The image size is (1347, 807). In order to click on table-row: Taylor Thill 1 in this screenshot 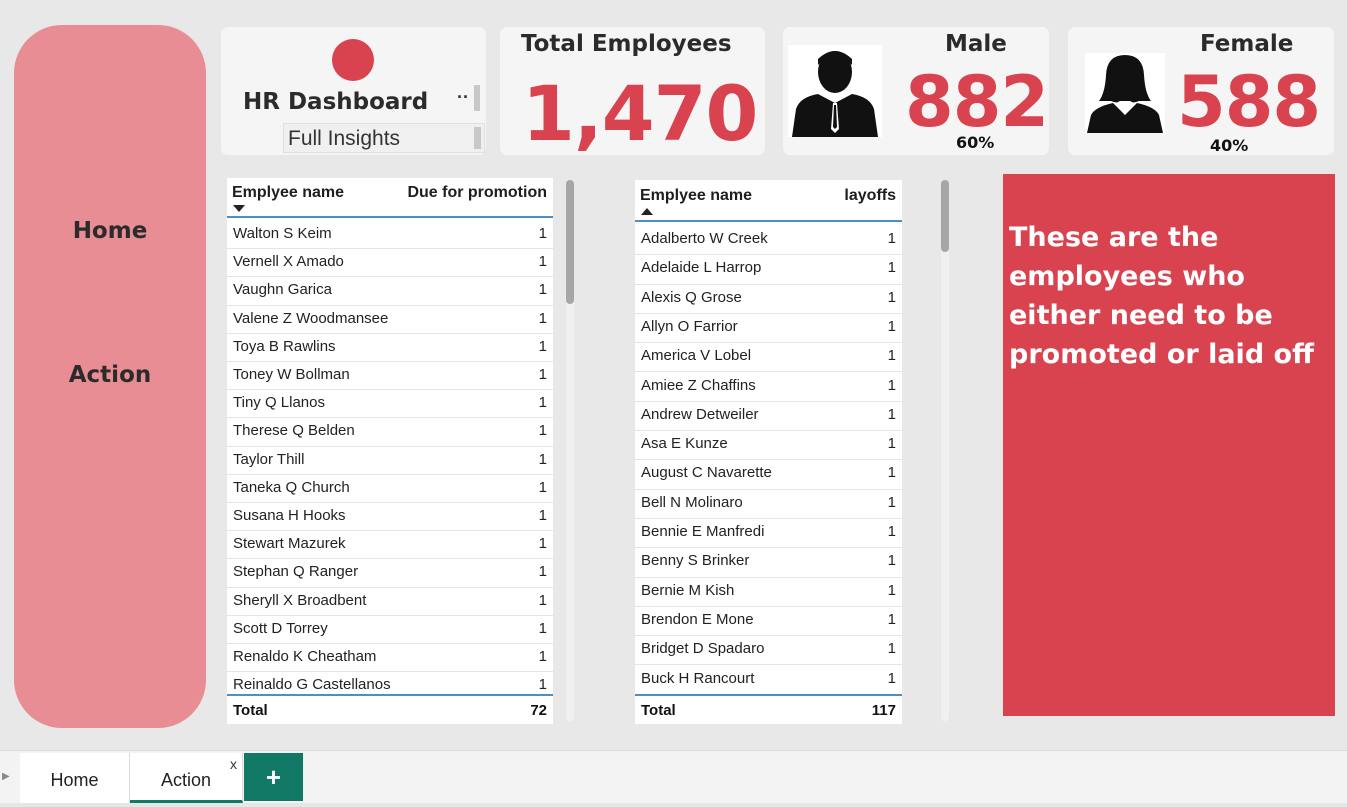, I will do `click(390, 460)`.